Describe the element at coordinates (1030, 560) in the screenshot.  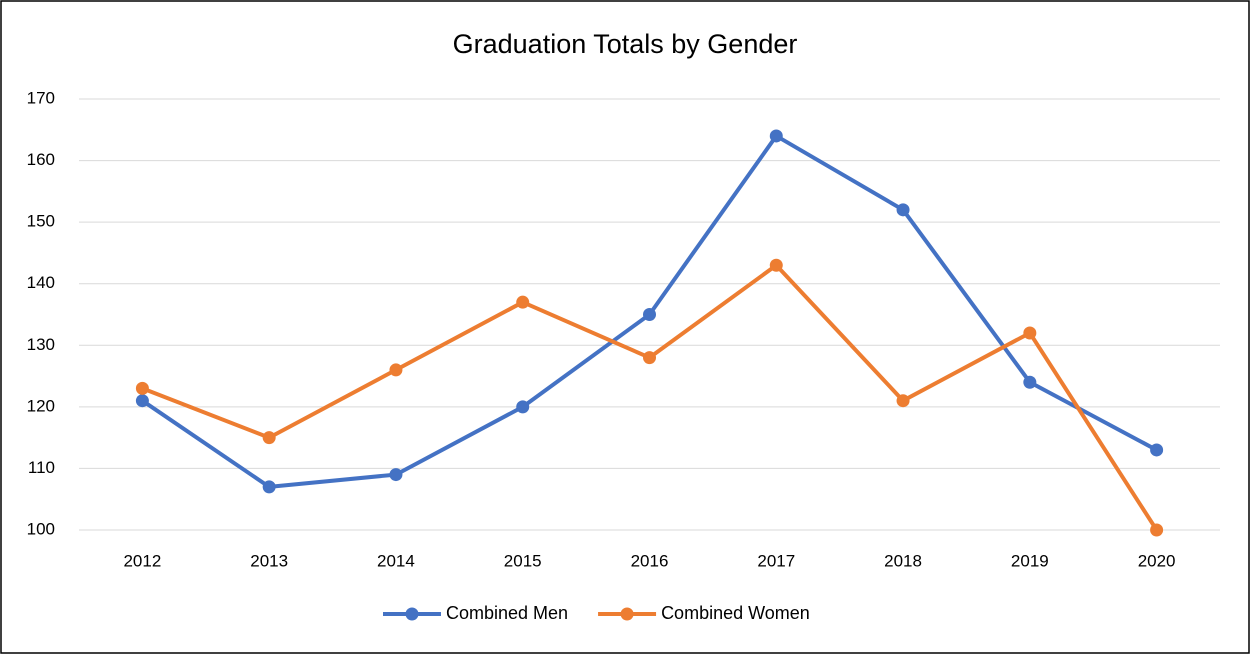
I see `x-tick-label: 2019` at that location.